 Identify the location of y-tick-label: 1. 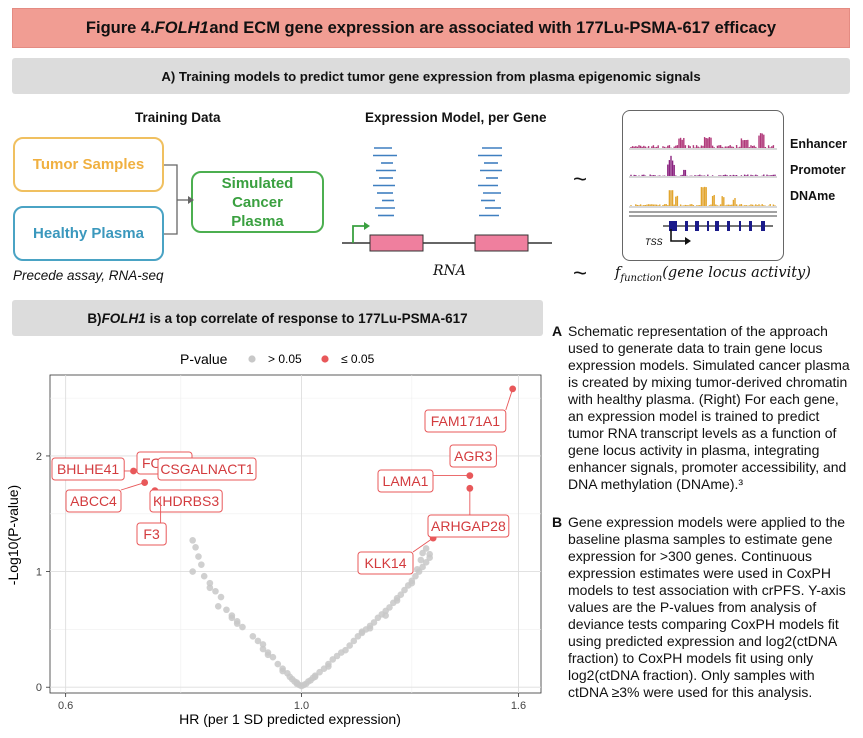
(39, 573).